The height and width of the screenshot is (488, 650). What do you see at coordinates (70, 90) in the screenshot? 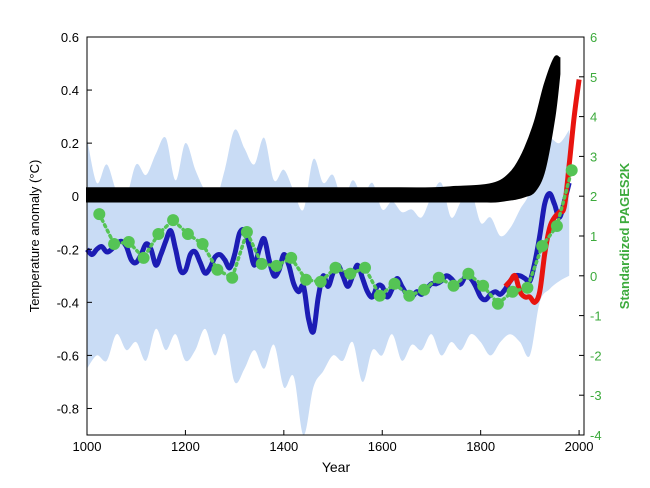
I see `y-tick-label: 0.4` at bounding box center [70, 90].